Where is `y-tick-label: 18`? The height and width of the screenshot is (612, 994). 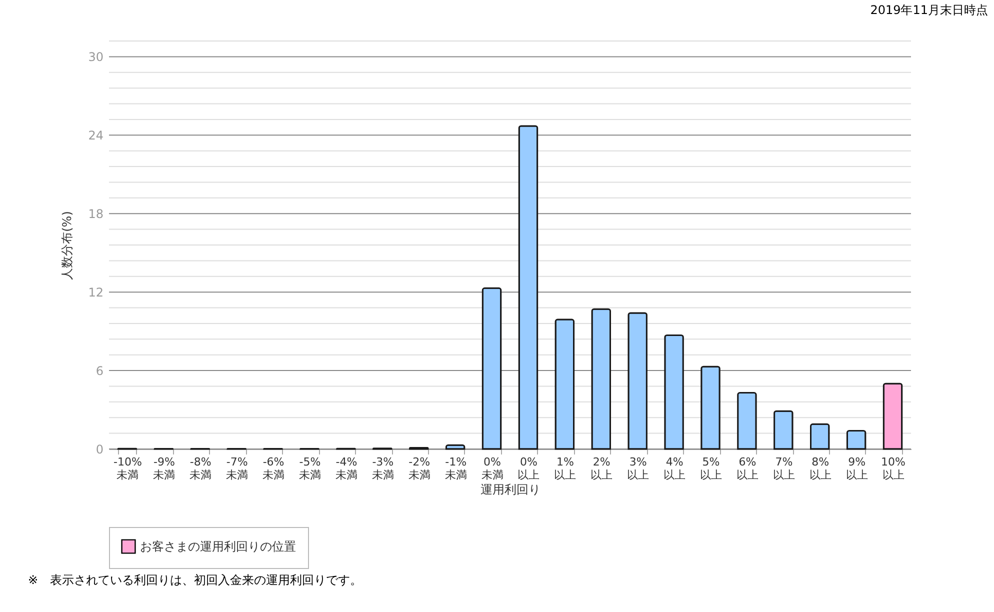
y-tick-label: 18 is located at coordinates (96, 214).